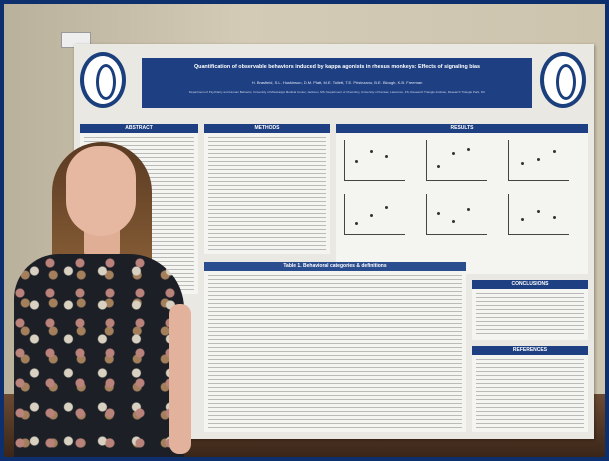  I want to click on methods-section: METHODS, so click(267, 189).